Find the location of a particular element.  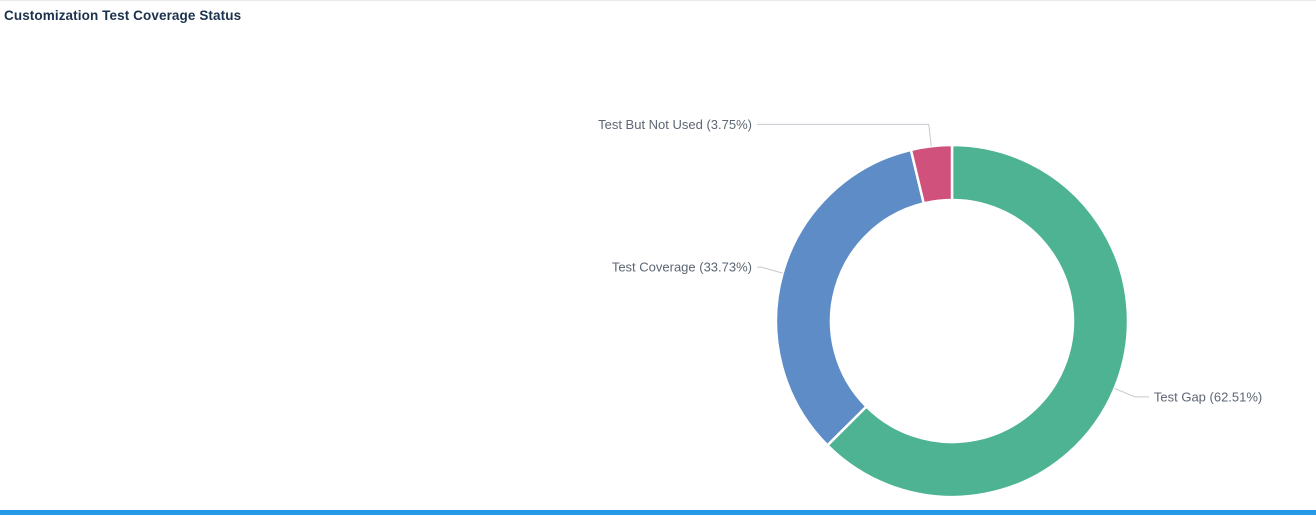

chart-header: Customization Test Coverage Status is located at coordinates (122, 15).